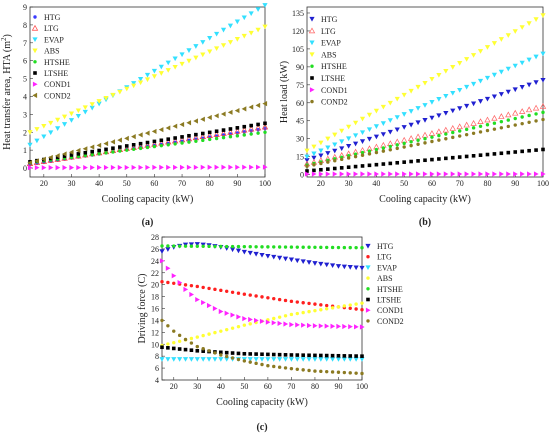 The height and width of the screenshot is (434, 550). Describe the element at coordinates (25, 132) in the screenshot. I see `y-tick-label: 2` at that location.